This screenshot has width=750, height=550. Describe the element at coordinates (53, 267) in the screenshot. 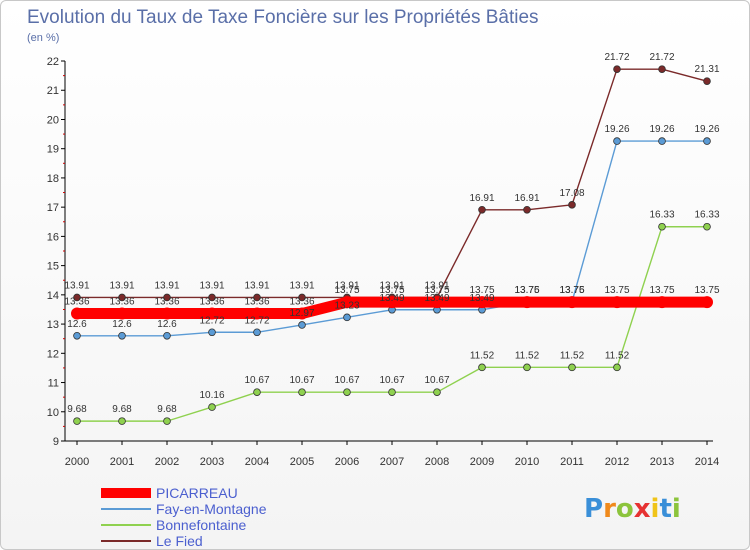

I see `y-tick-label: 15` at that location.